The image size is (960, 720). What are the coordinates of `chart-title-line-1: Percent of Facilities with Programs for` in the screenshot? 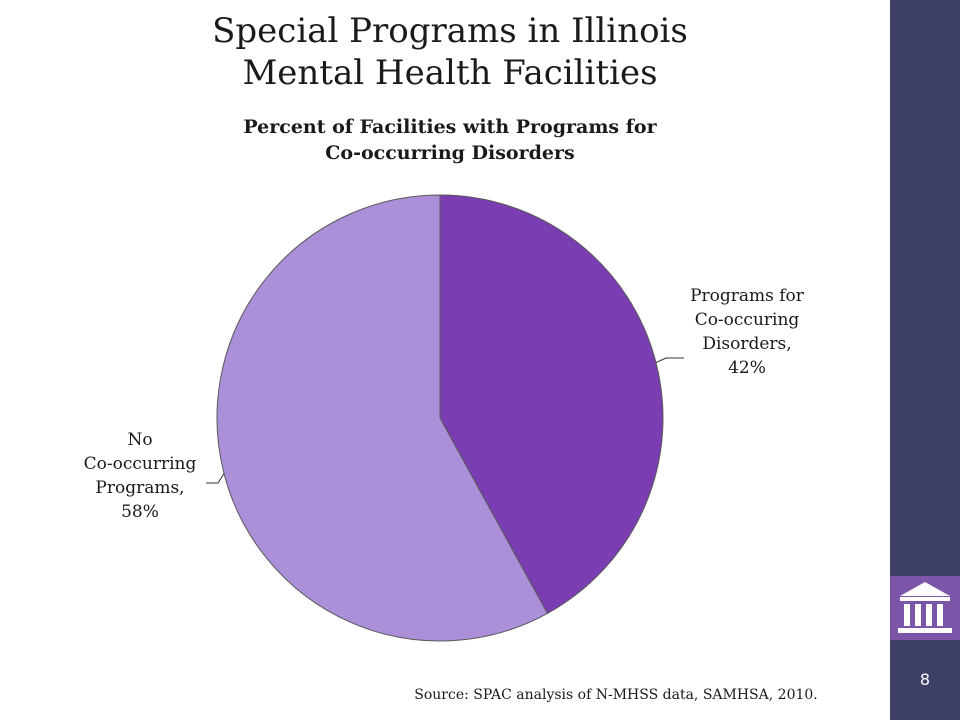 It's located at (450, 127).